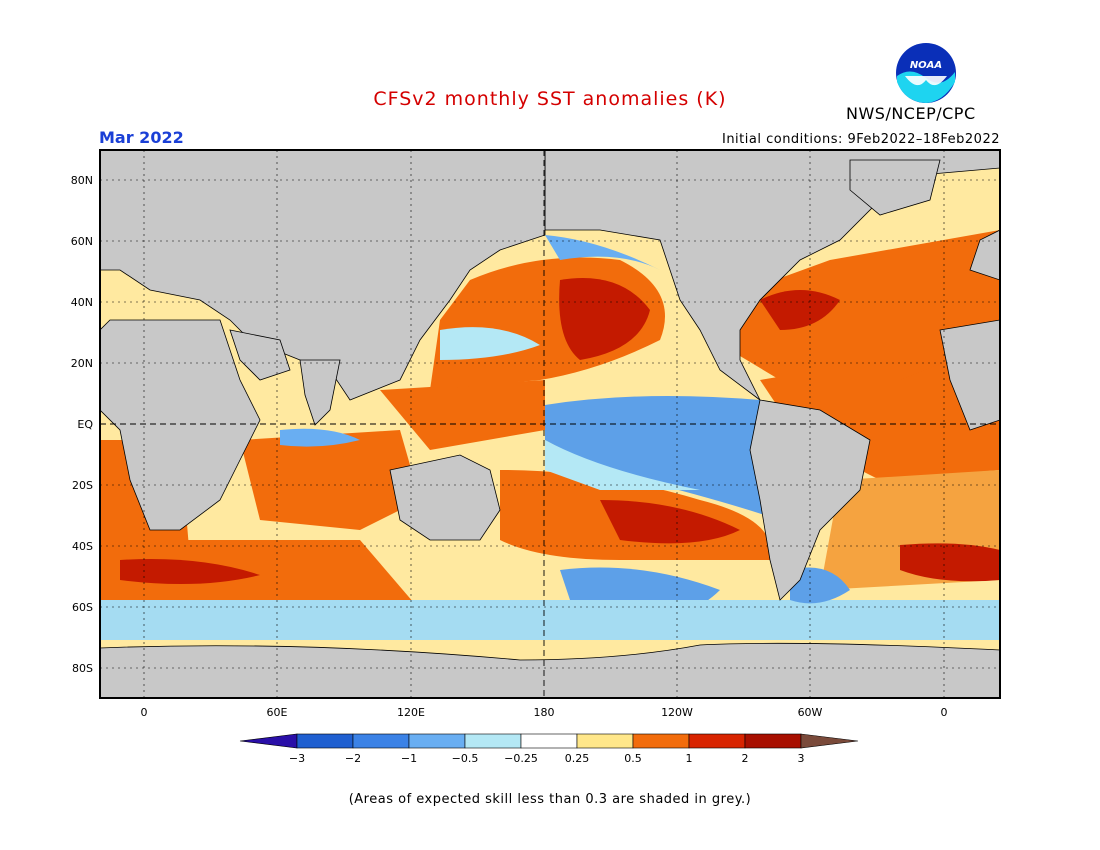 The width and height of the screenshot is (1100, 850). I want to click on land-antarctica, so click(550, 670).